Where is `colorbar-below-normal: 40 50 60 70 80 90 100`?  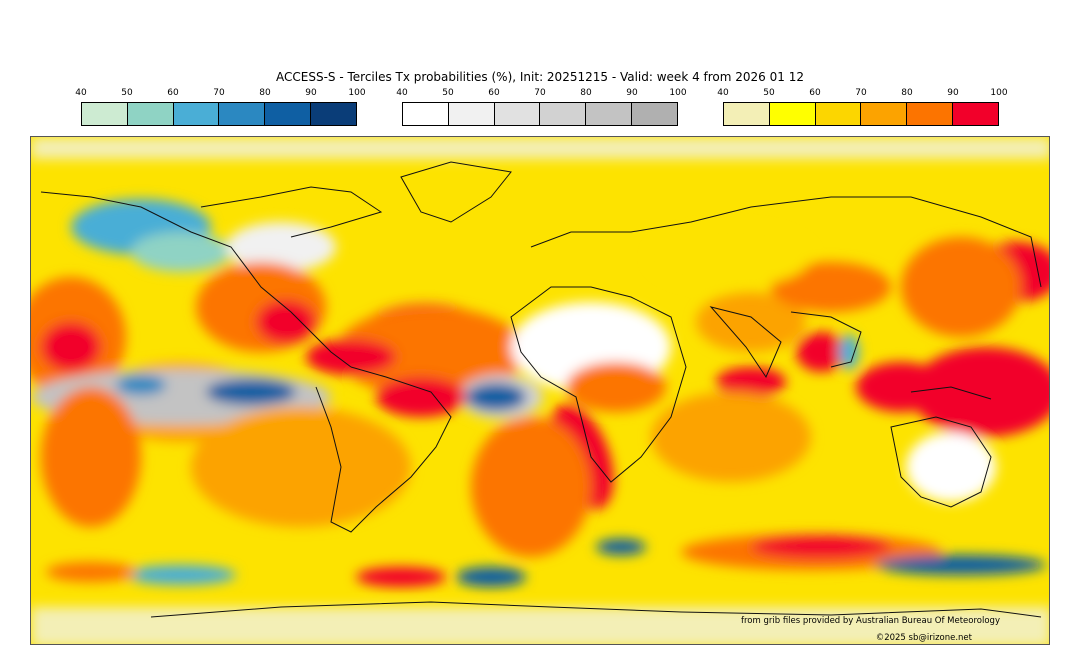 colorbar-below-normal: 40 50 60 70 80 90 100 is located at coordinates (220, 107).